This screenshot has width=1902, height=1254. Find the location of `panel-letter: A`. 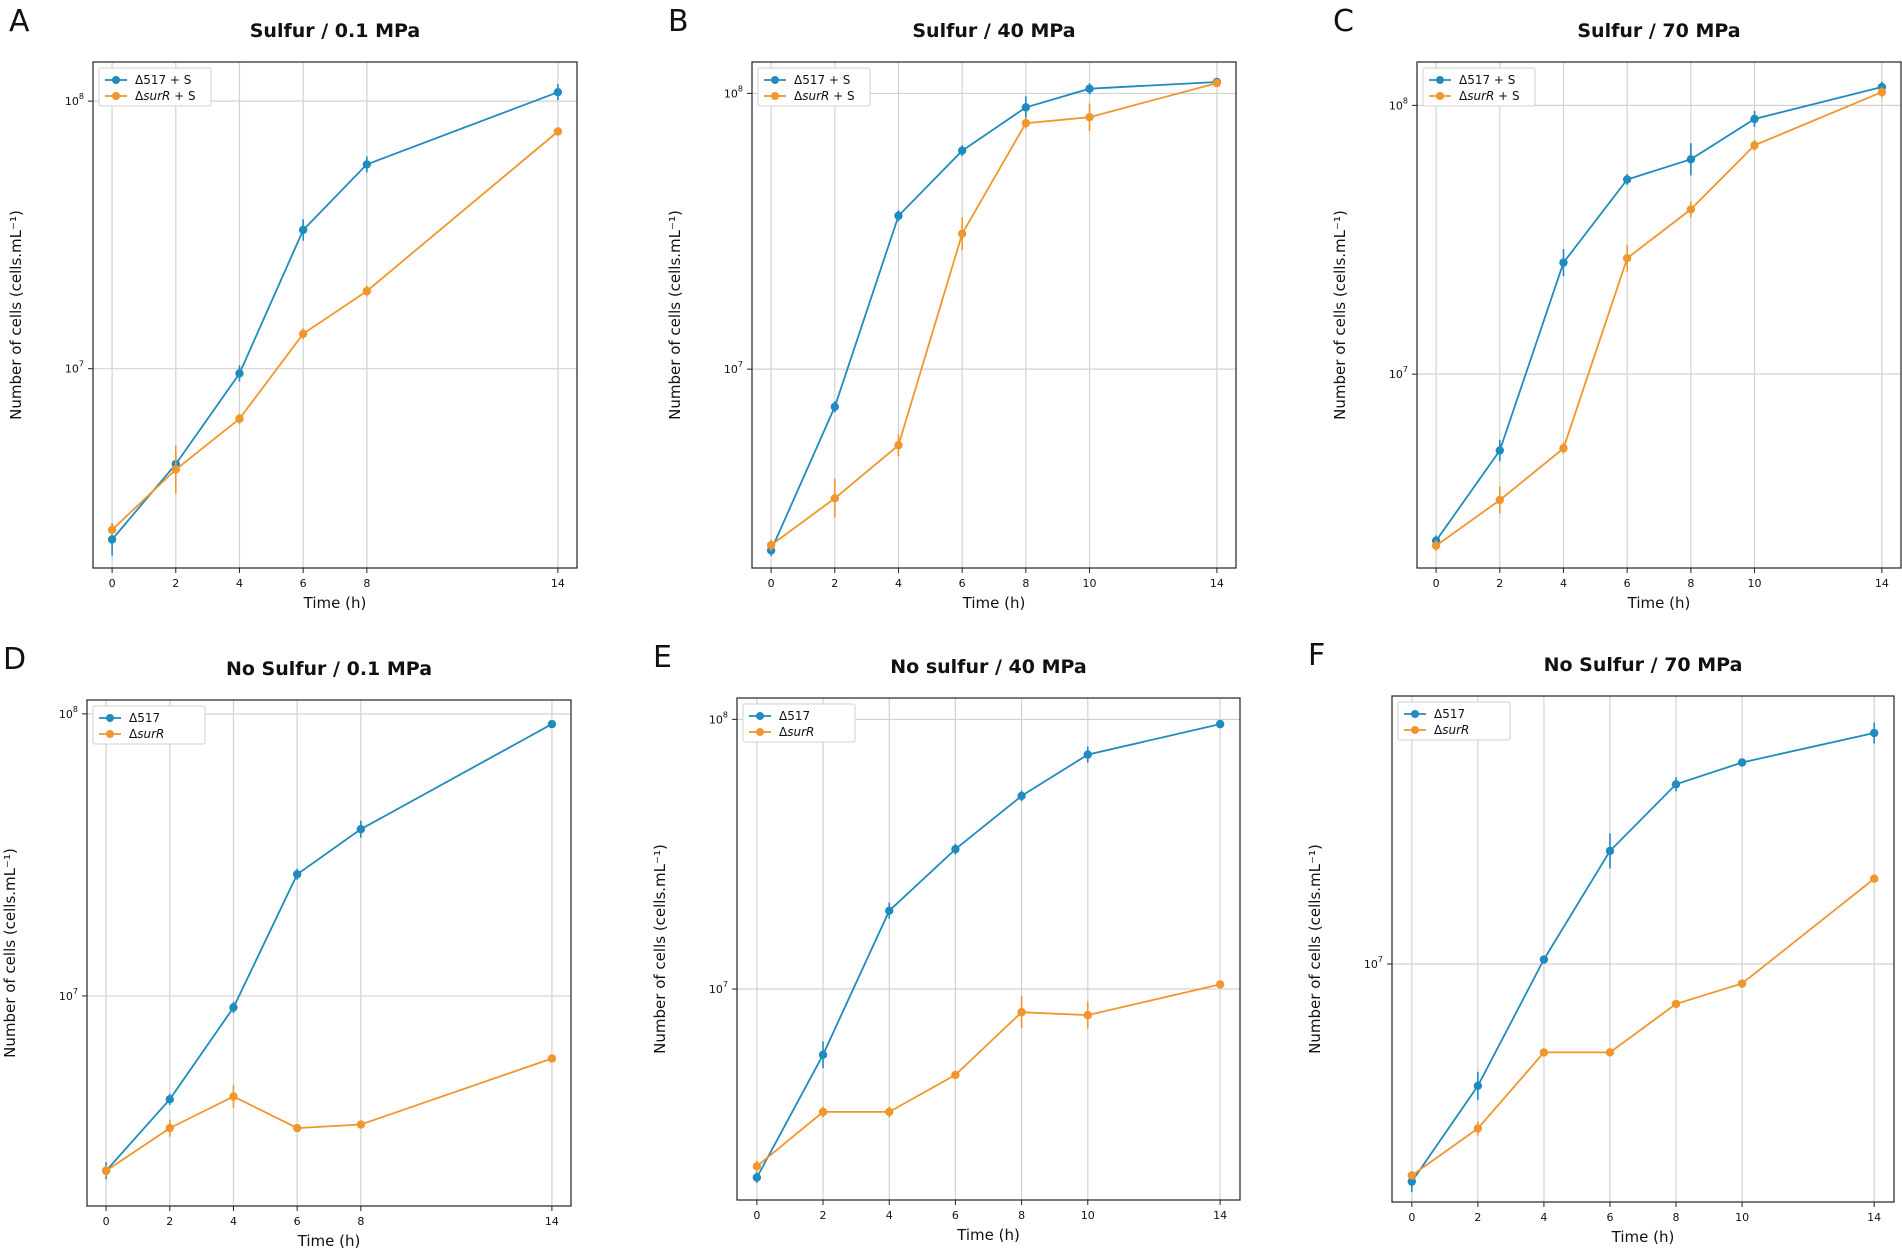

panel-letter: A is located at coordinates (19, 21).